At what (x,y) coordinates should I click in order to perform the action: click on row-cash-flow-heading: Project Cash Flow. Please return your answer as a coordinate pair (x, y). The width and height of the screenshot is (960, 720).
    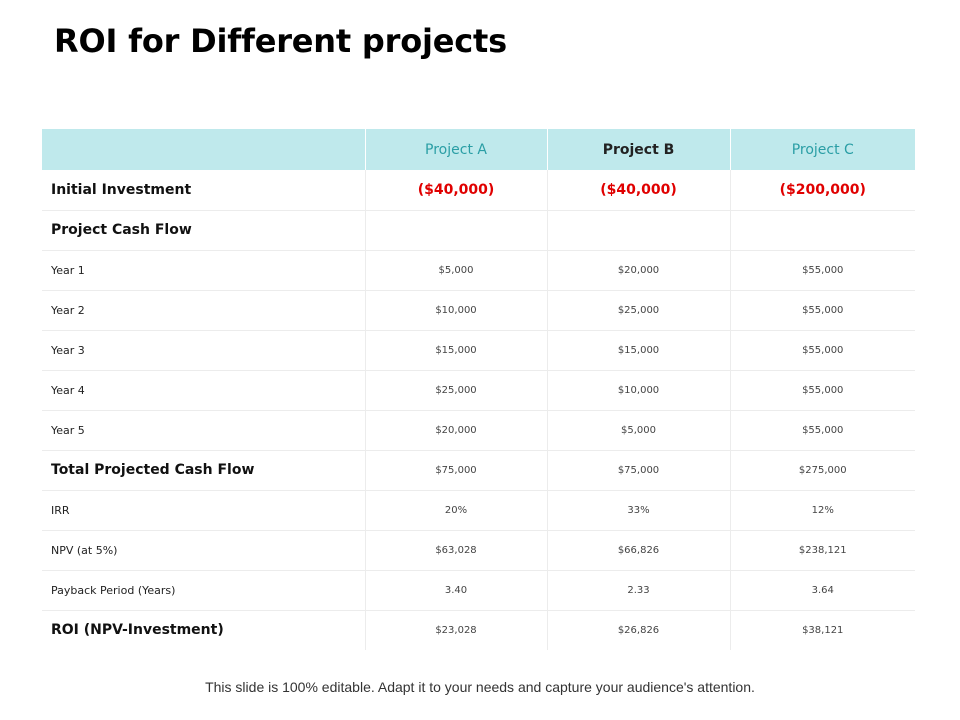
    Looking at the image, I should click on (478, 230).